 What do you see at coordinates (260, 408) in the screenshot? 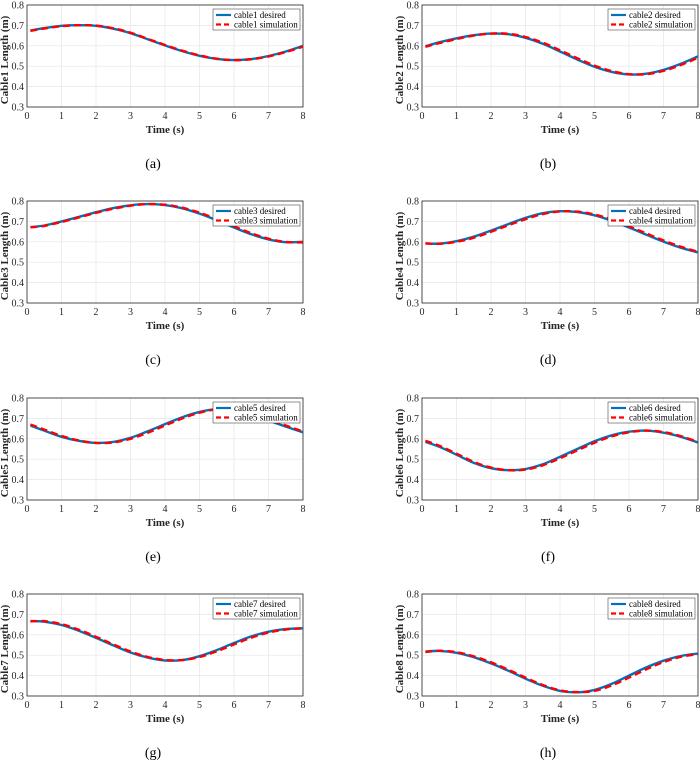
I see `legend-label: cable5 desired` at bounding box center [260, 408].